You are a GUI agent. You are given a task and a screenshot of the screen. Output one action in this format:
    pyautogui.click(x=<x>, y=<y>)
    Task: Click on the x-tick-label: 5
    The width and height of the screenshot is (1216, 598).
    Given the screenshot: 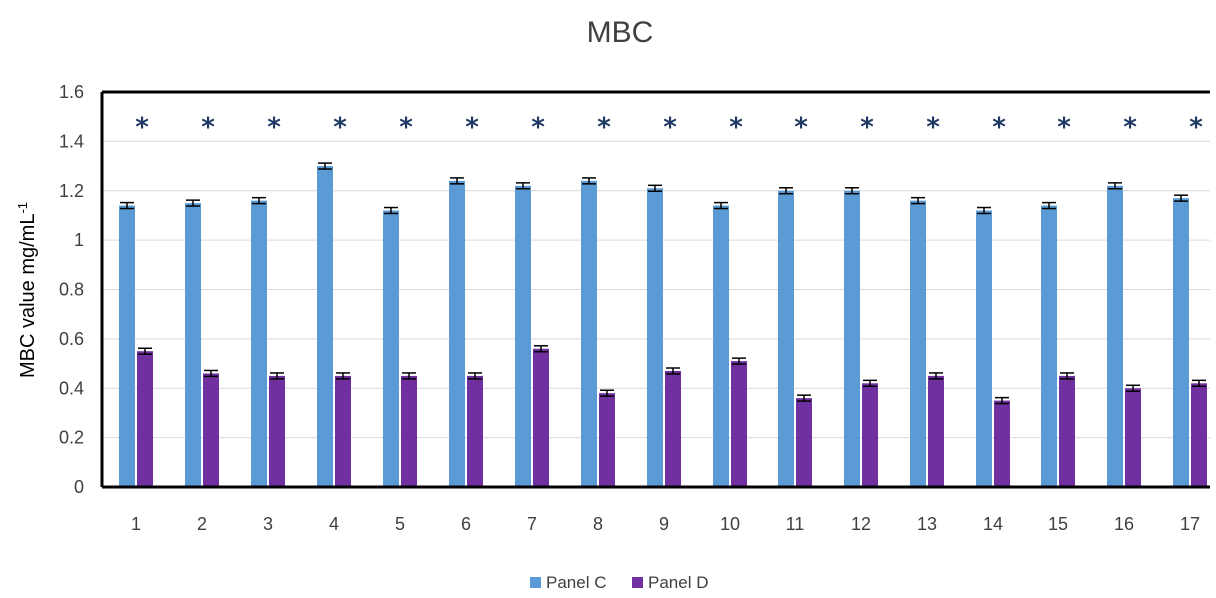 What is the action you would take?
    pyautogui.click(x=400, y=524)
    